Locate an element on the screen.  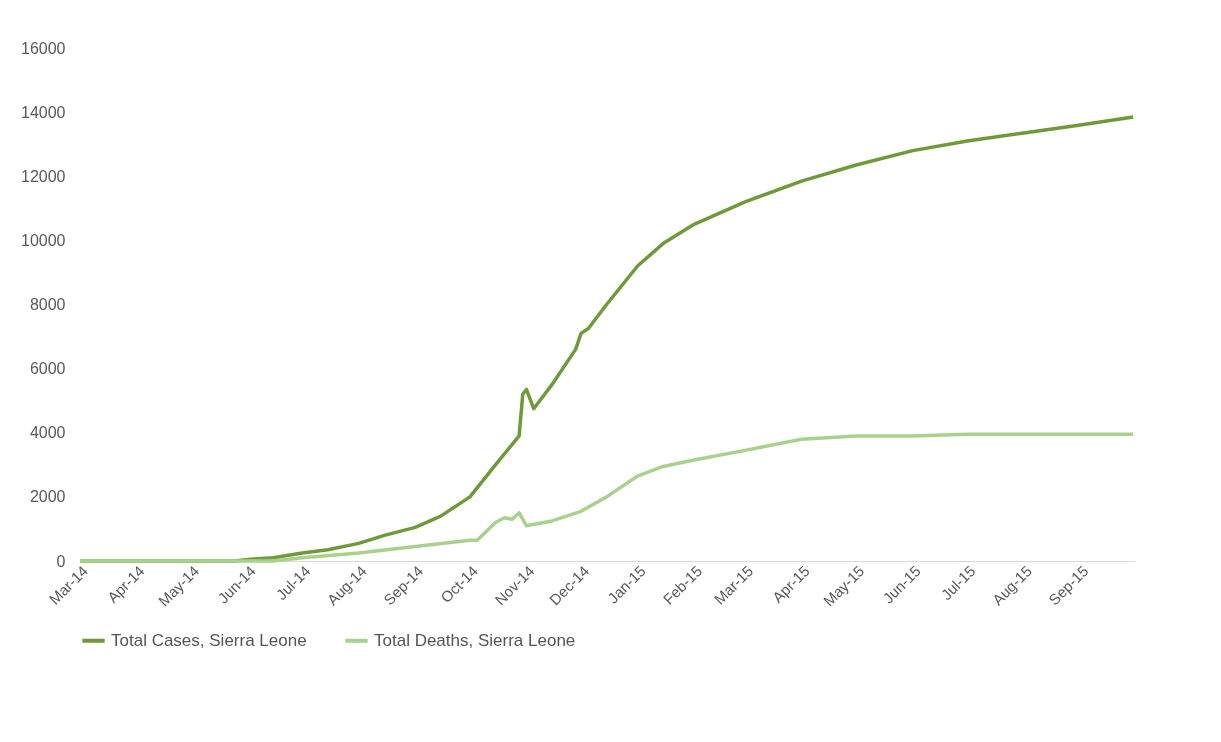
y-tick-label: 14000 is located at coordinates (43, 112).